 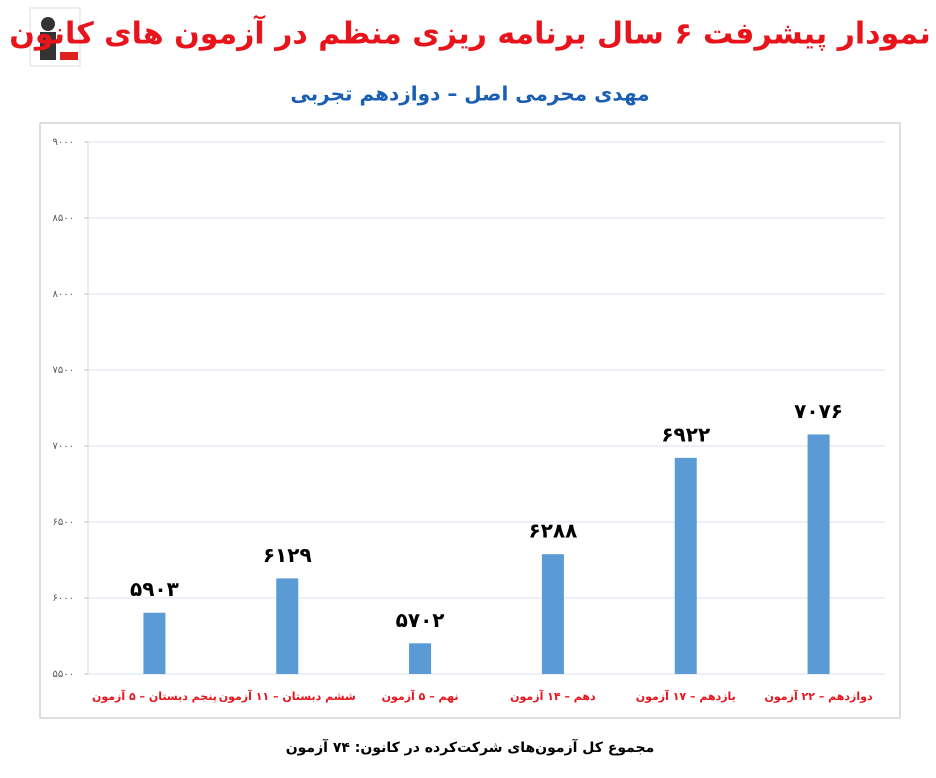 What do you see at coordinates (685, 434) in the screenshot?
I see `data-label: ۶۹۲۲` at bounding box center [685, 434].